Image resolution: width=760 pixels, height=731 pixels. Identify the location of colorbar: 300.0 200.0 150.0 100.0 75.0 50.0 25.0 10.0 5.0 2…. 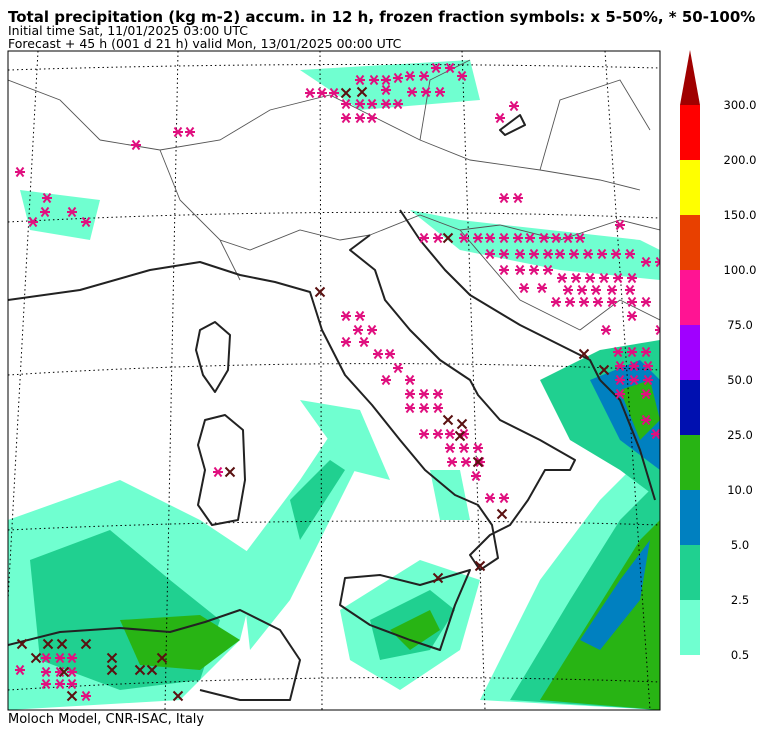
(718, 356).